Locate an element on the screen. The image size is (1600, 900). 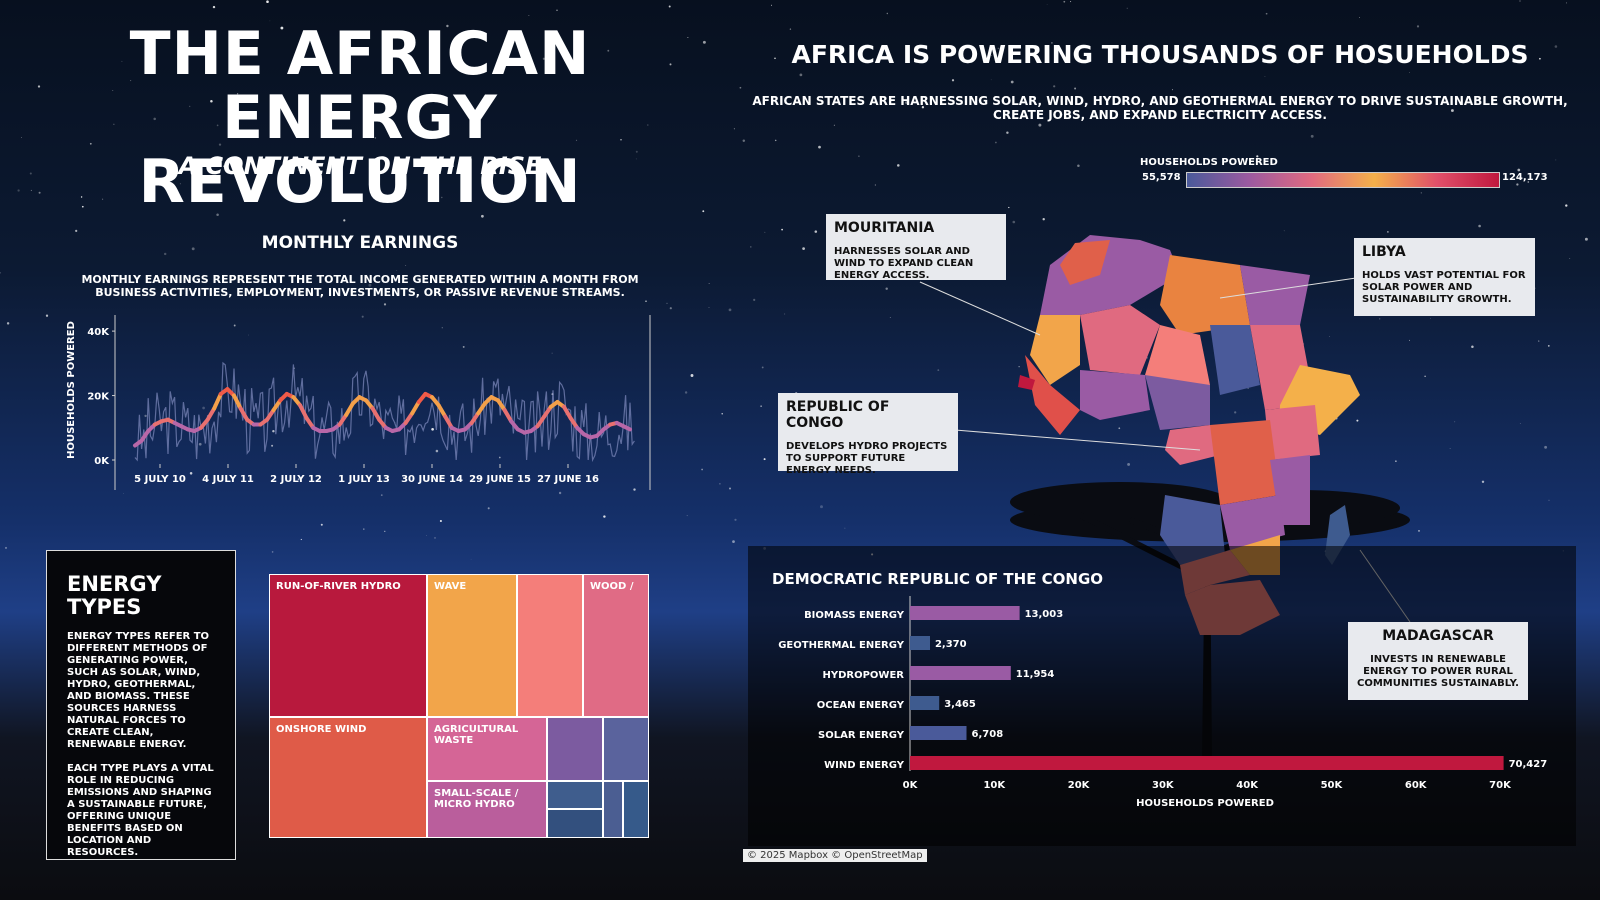
bar-value-label: 3,465 is located at coordinates (960, 704).